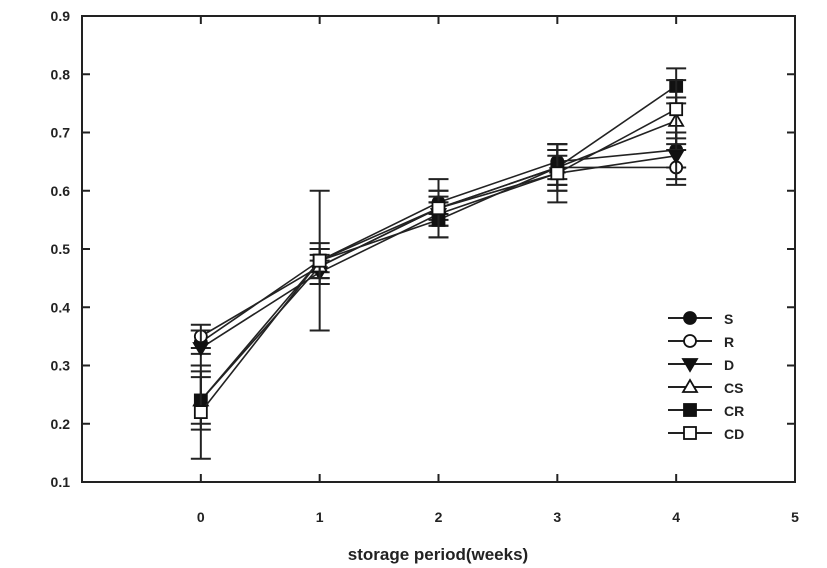 This screenshot has width=827, height=568. Describe the element at coordinates (690, 385) in the screenshot. I see `legend-marker-cs` at that location.